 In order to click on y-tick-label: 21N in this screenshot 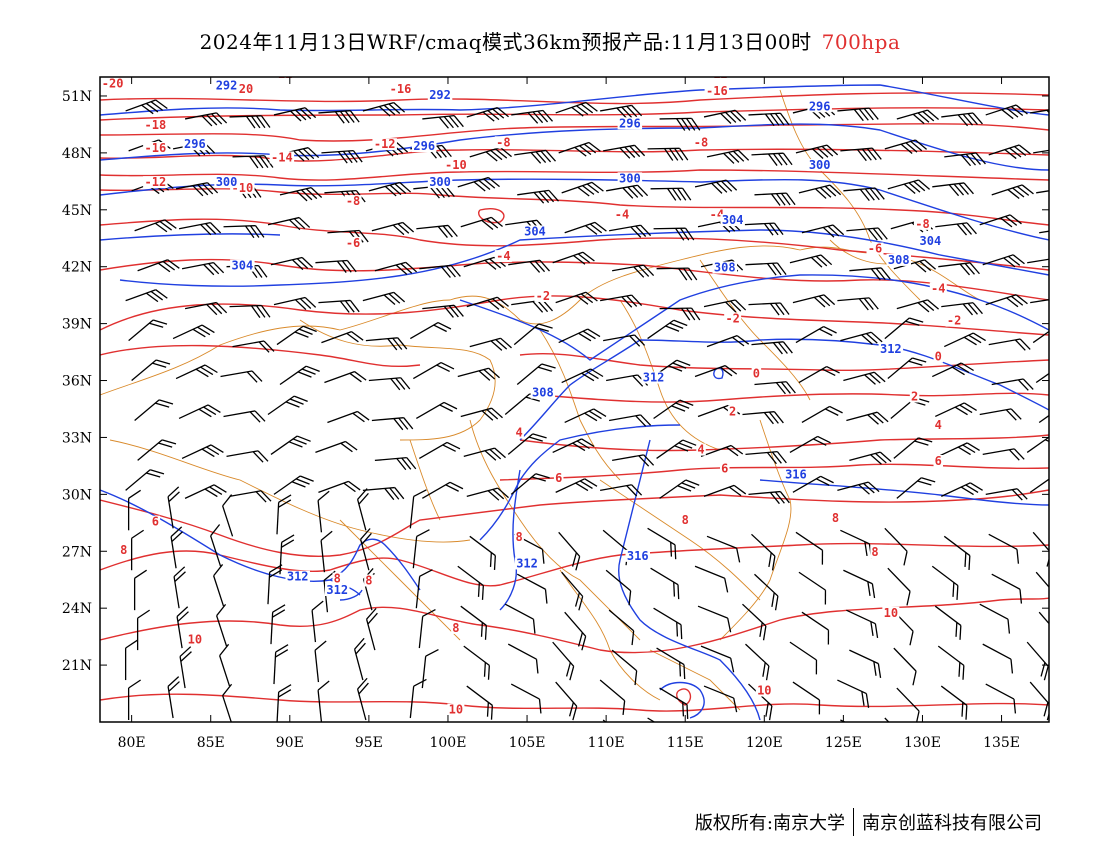, I will do `click(77, 666)`.